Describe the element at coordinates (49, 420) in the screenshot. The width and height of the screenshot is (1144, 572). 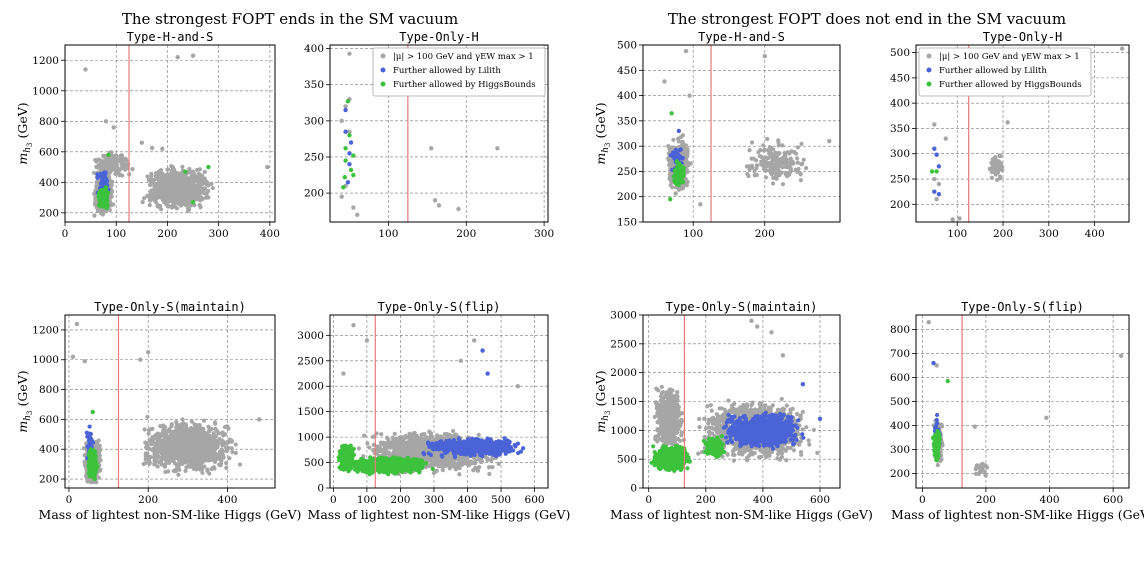
I see `y-tick-label: 600` at that location.